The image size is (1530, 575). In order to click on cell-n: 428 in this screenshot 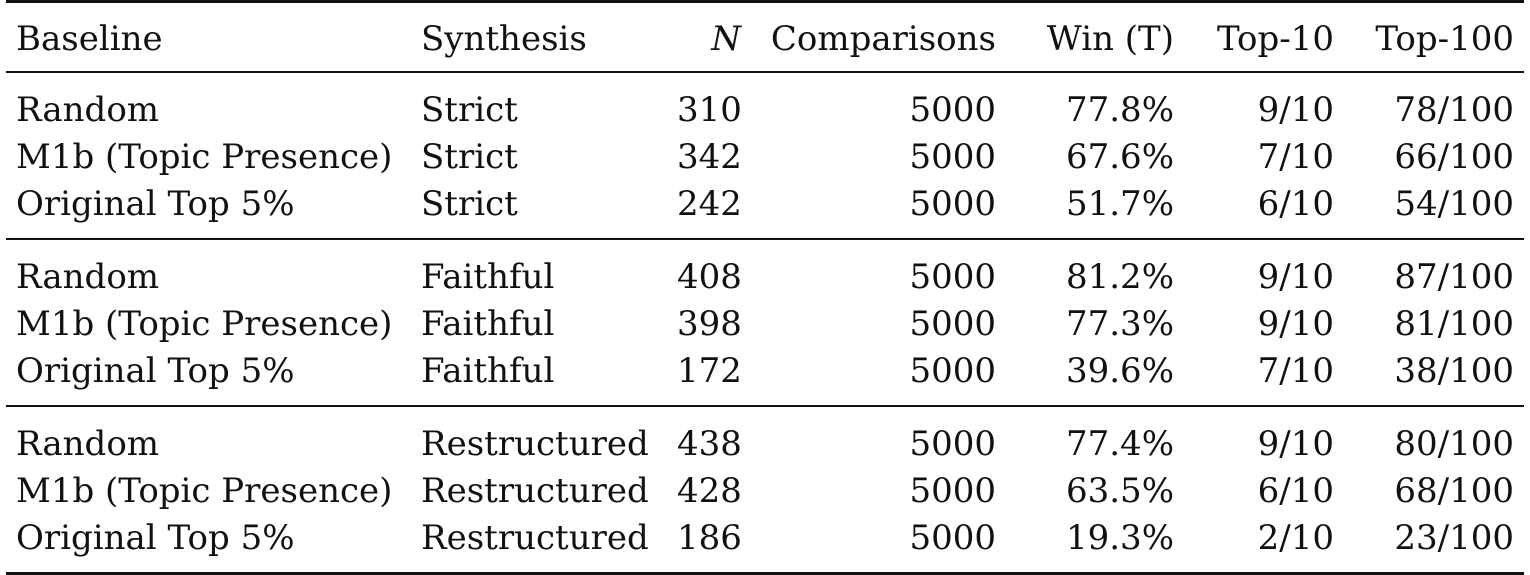, I will do `click(709, 491)`.